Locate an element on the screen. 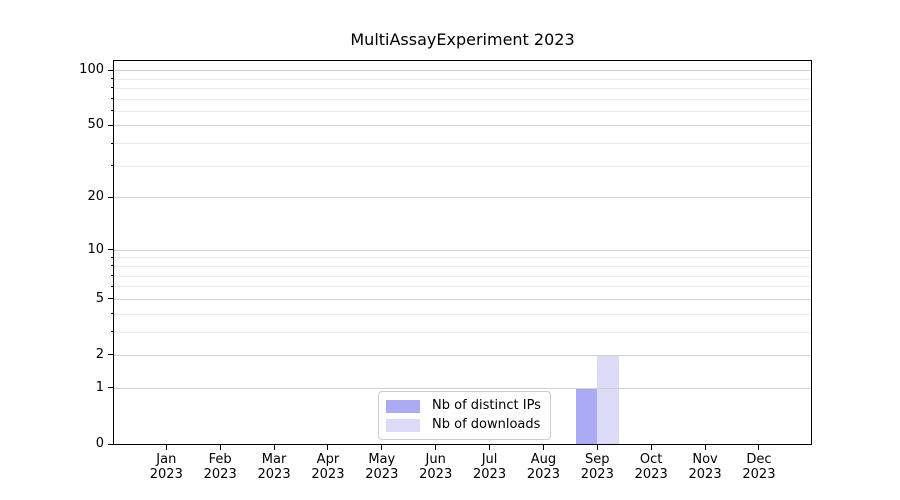 This screenshot has height=500, width=900. x-tick-month: Apr is located at coordinates (328, 459).